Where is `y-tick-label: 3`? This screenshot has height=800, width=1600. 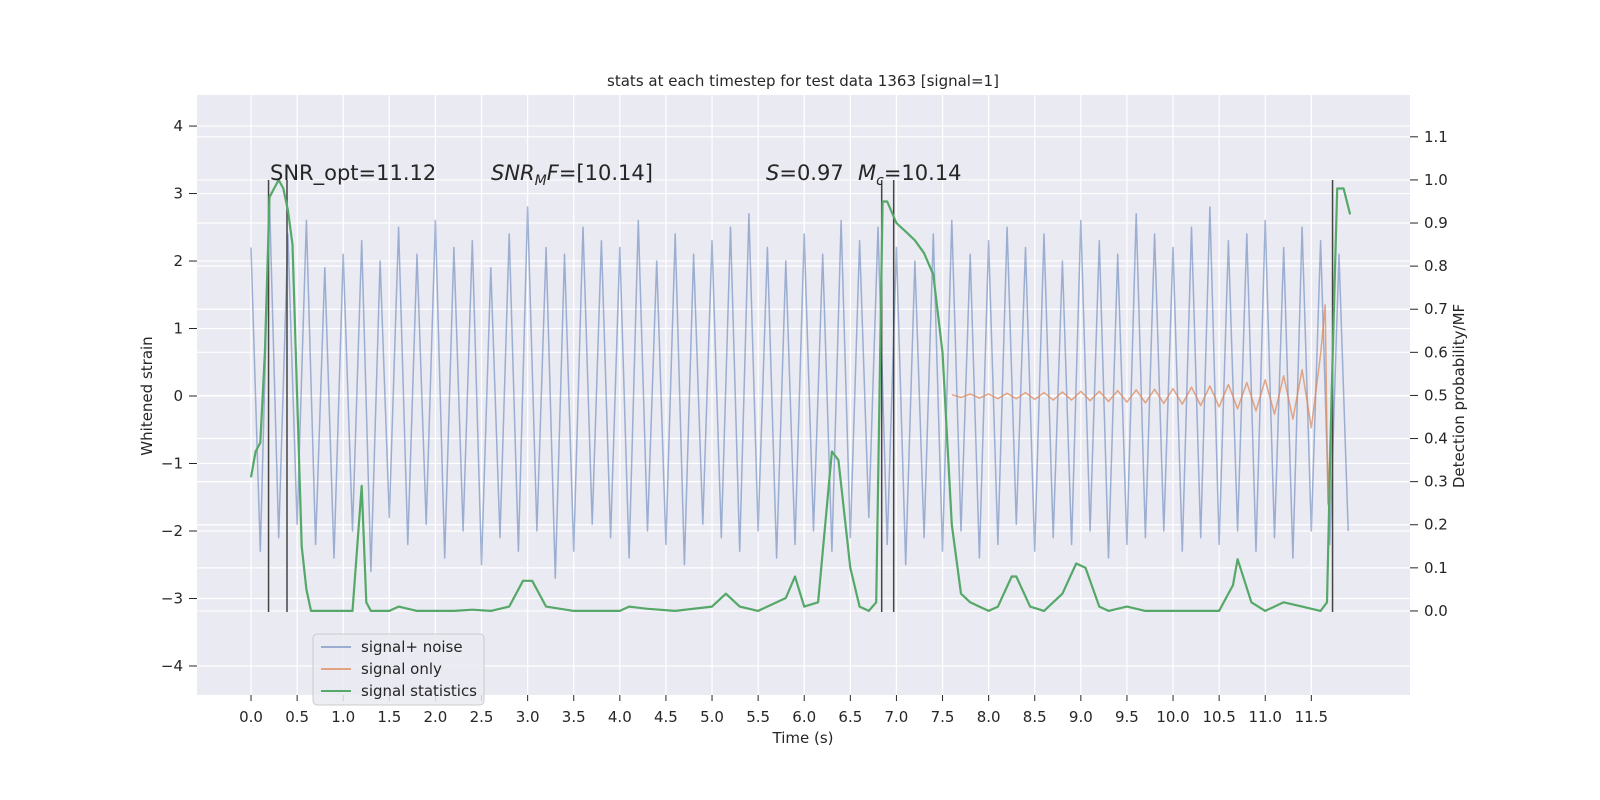 y-tick-label: 3 is located at coordinates (178, 194).